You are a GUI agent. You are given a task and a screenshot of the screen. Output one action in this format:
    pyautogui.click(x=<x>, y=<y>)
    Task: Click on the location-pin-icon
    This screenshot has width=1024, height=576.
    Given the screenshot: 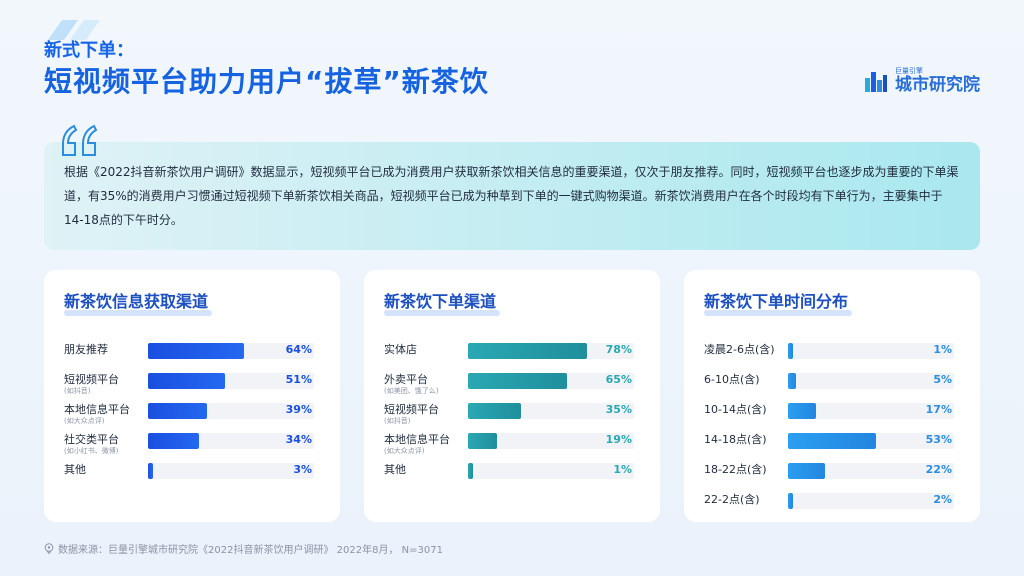 What is the action you would take?
    pyautogui.click(x=49, y=548)
    